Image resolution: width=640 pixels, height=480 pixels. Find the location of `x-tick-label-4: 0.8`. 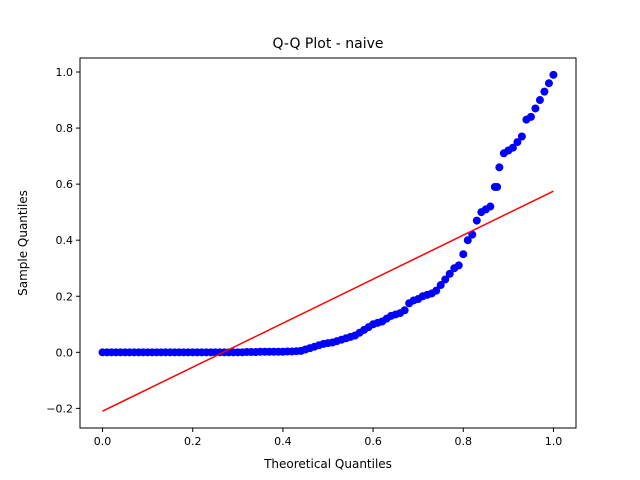

x-tick-label-4: 0.8 is located at coordinates (464, 441).